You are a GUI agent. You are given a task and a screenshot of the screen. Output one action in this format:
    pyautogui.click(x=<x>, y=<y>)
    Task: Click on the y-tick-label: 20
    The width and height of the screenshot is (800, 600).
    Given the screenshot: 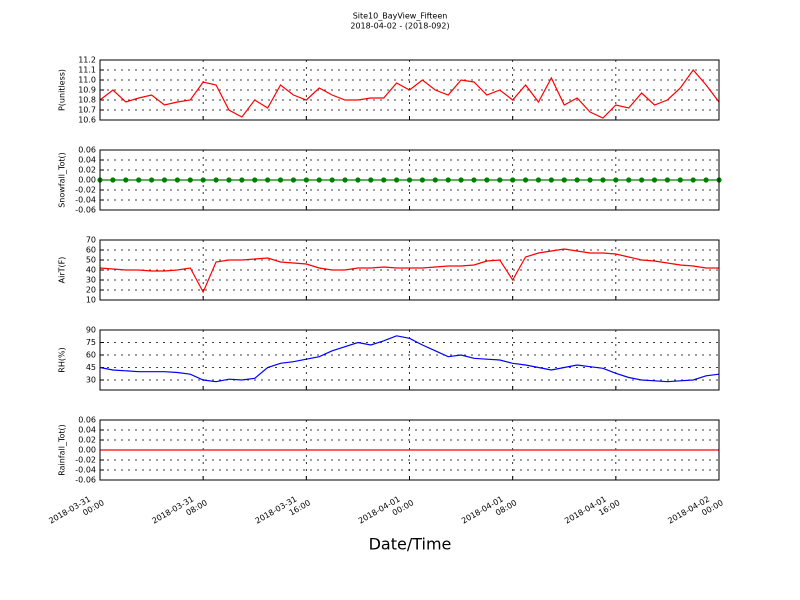 What is the action you would take?
    pyautogui.click(x=91, y=290)
    